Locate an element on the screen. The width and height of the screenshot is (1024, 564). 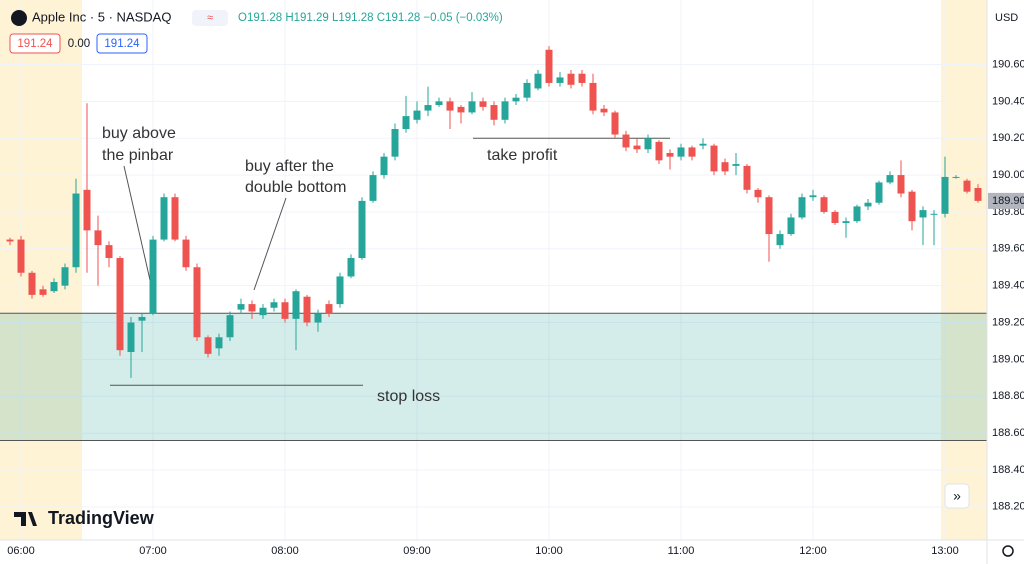
toggle-icon: ≈ is located at coordinates (210, 18).